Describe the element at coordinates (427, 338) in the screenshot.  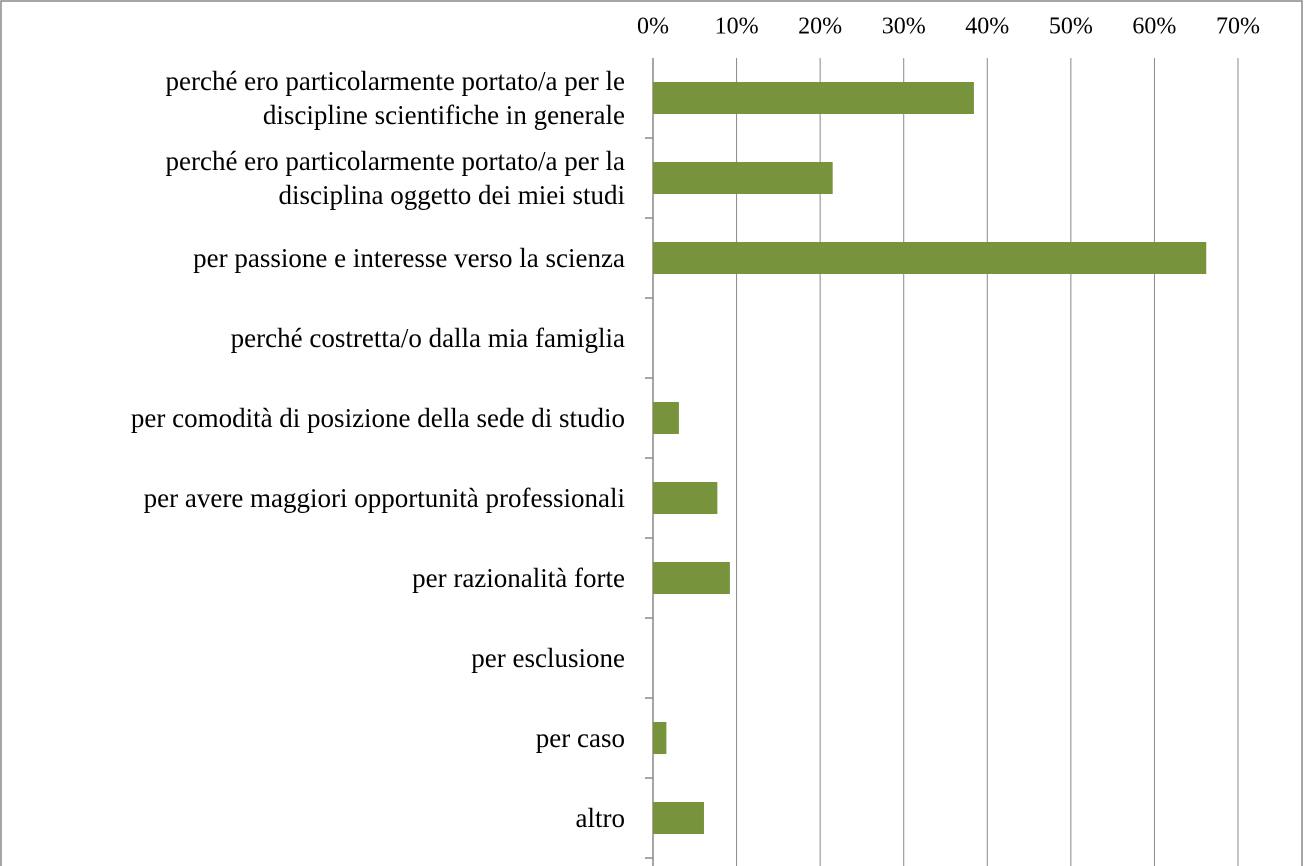
I see `category-label: perché costretta/o dalla mia famiglia` at that location.